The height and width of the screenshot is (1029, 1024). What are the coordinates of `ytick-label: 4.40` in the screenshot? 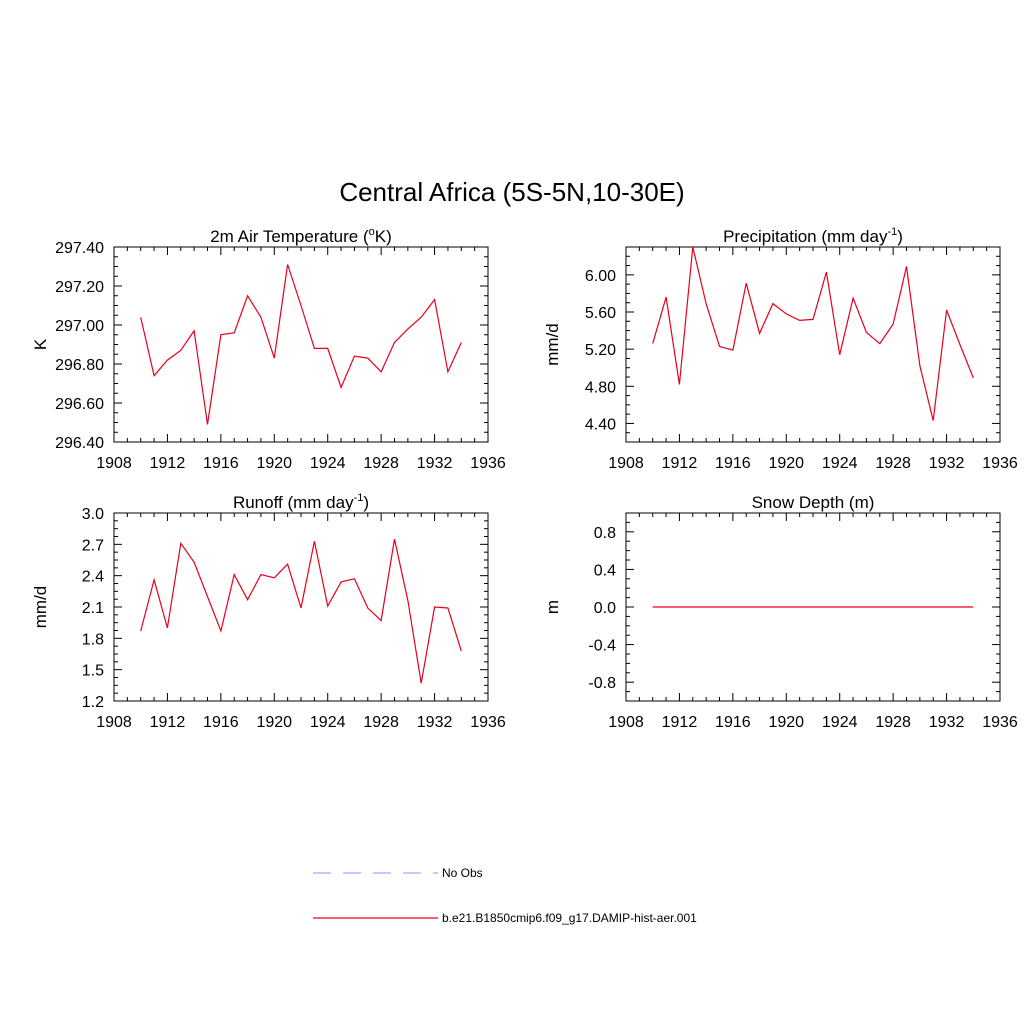 It's located at (600, 424).